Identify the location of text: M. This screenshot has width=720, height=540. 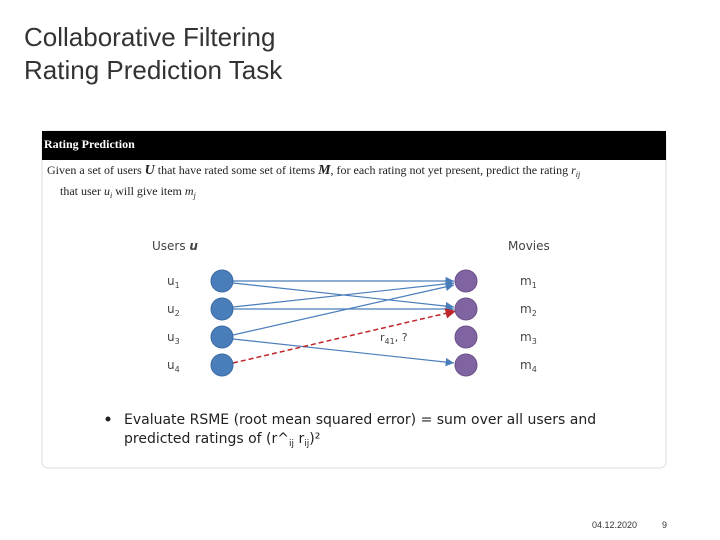
(324, 170).